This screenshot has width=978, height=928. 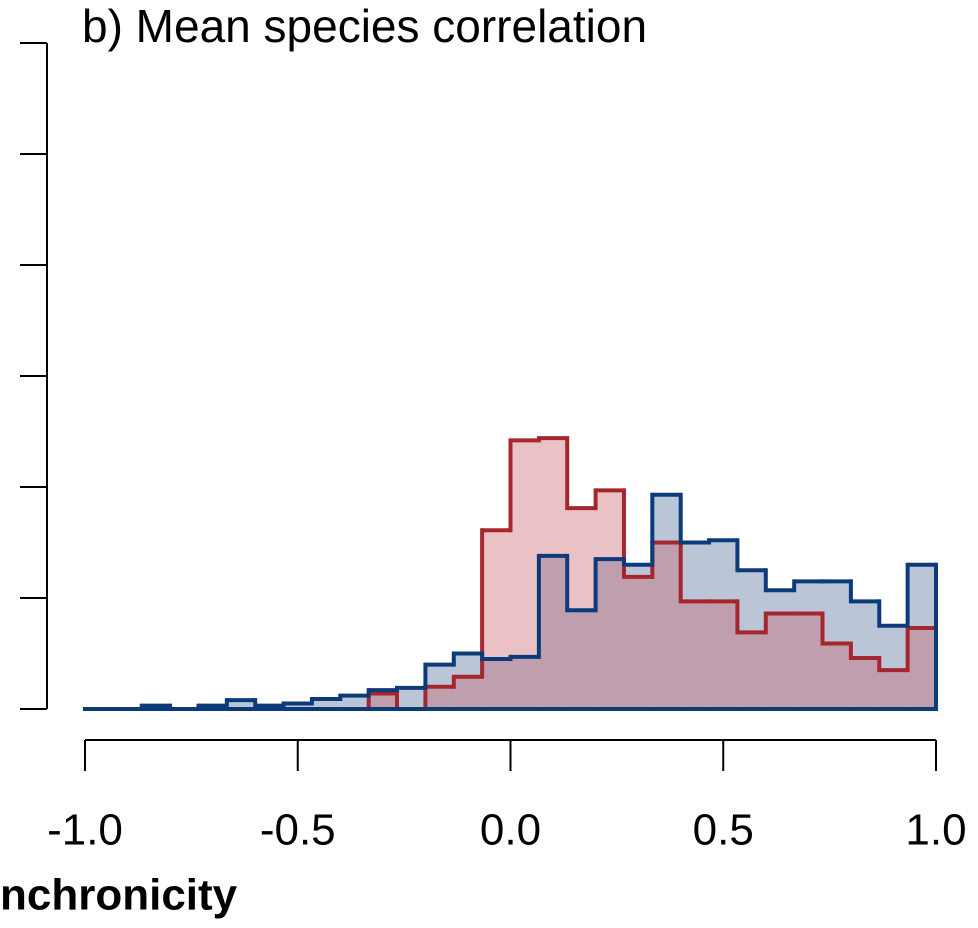 I want to click on chart-title: b) Mean species correlation, so click(x=364, y=26).